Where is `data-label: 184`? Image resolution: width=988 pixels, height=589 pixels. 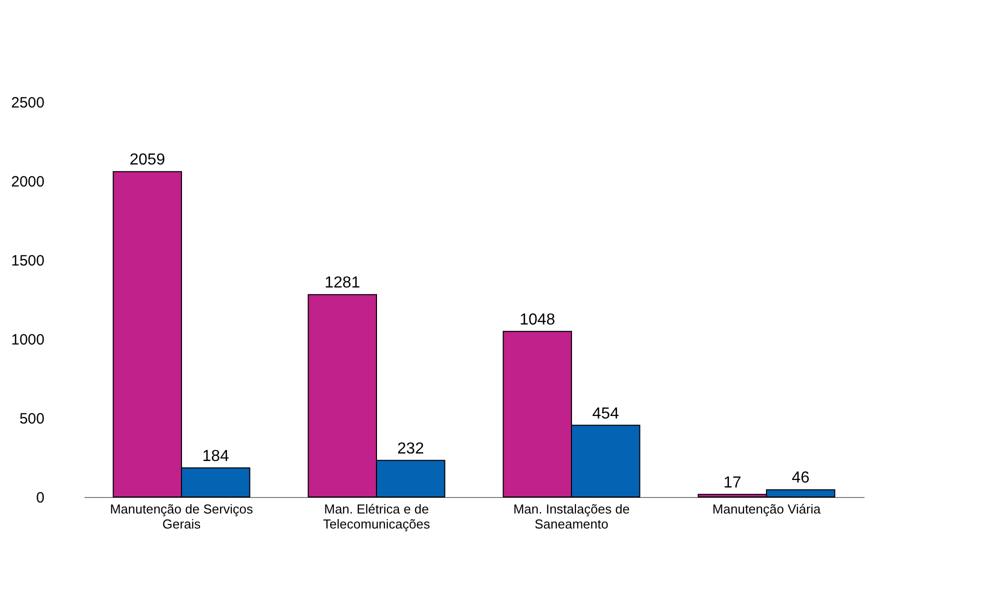 data-label: 184 is located at coordinates (216, 456).